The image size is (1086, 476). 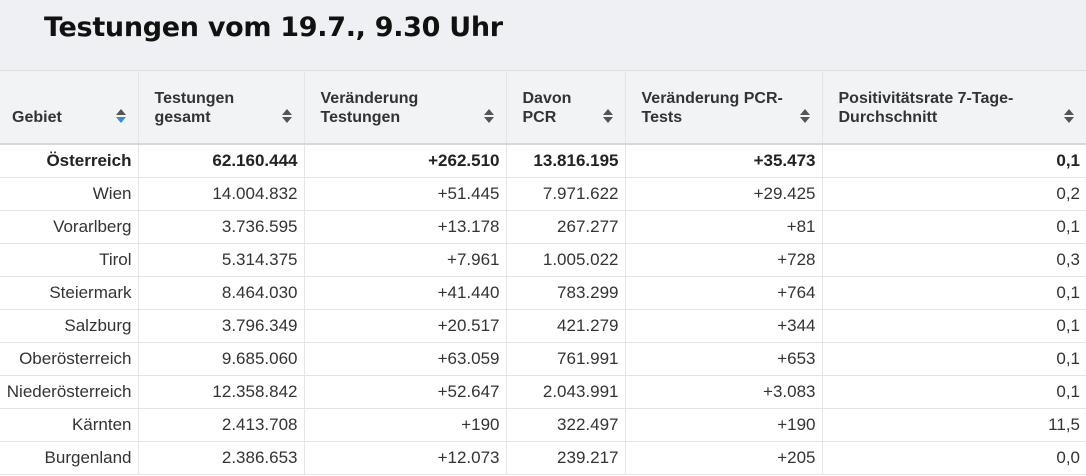 What do you see at coordinates (724, 392) in the screenshot?
I see `cell-veraenderung-pcr: +3.083` at bounding box center [724, 392].